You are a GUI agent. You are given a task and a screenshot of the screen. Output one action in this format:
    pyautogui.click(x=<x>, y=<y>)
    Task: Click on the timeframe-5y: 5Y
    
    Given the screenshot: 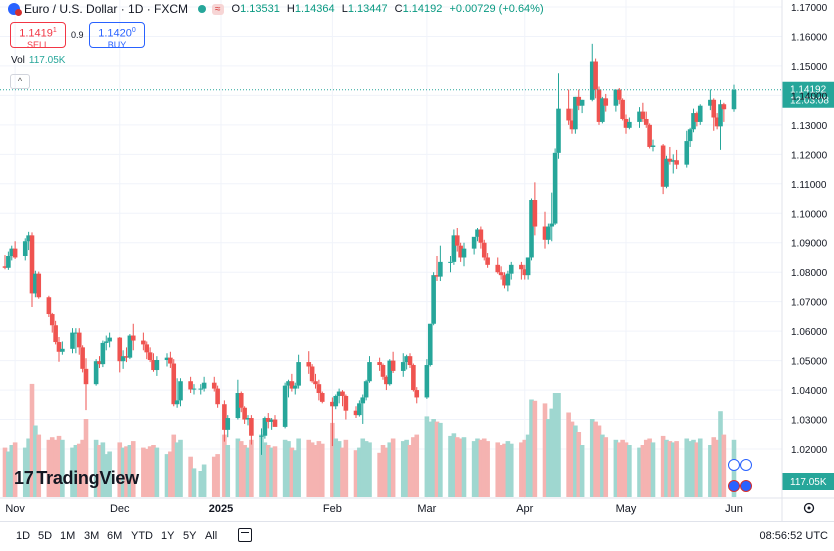 What is the action you would take?
    pyautogui.click(x=190, y=536)
    